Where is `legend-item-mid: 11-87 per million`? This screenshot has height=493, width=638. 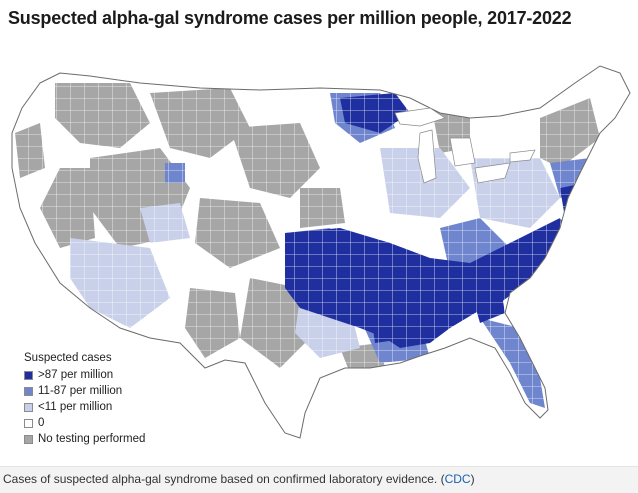 legend-item-mid: 11-87 per million is located at coordinates (119, 391).